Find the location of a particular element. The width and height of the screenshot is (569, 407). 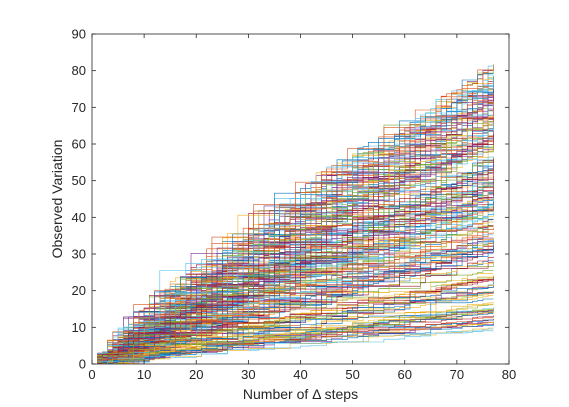

x-tick-label: 30 is located at coordinates (248, 374).